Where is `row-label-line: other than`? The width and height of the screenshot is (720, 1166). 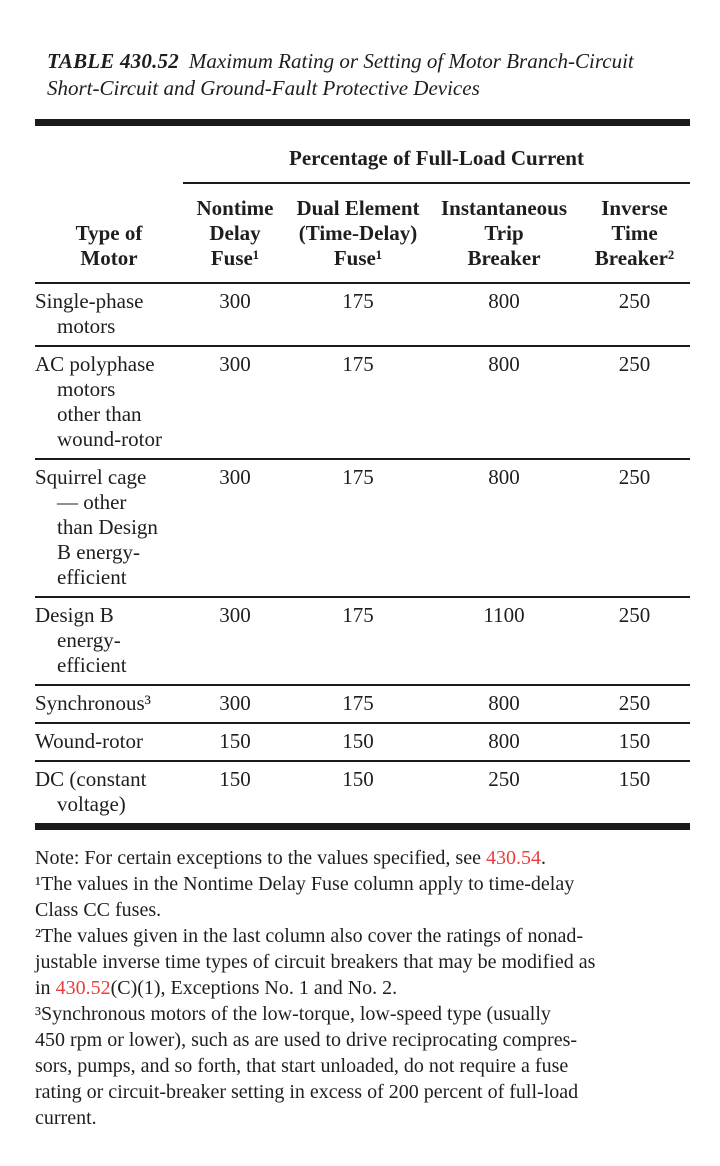
row-label-line: other than is located at coordinates (99, 414).